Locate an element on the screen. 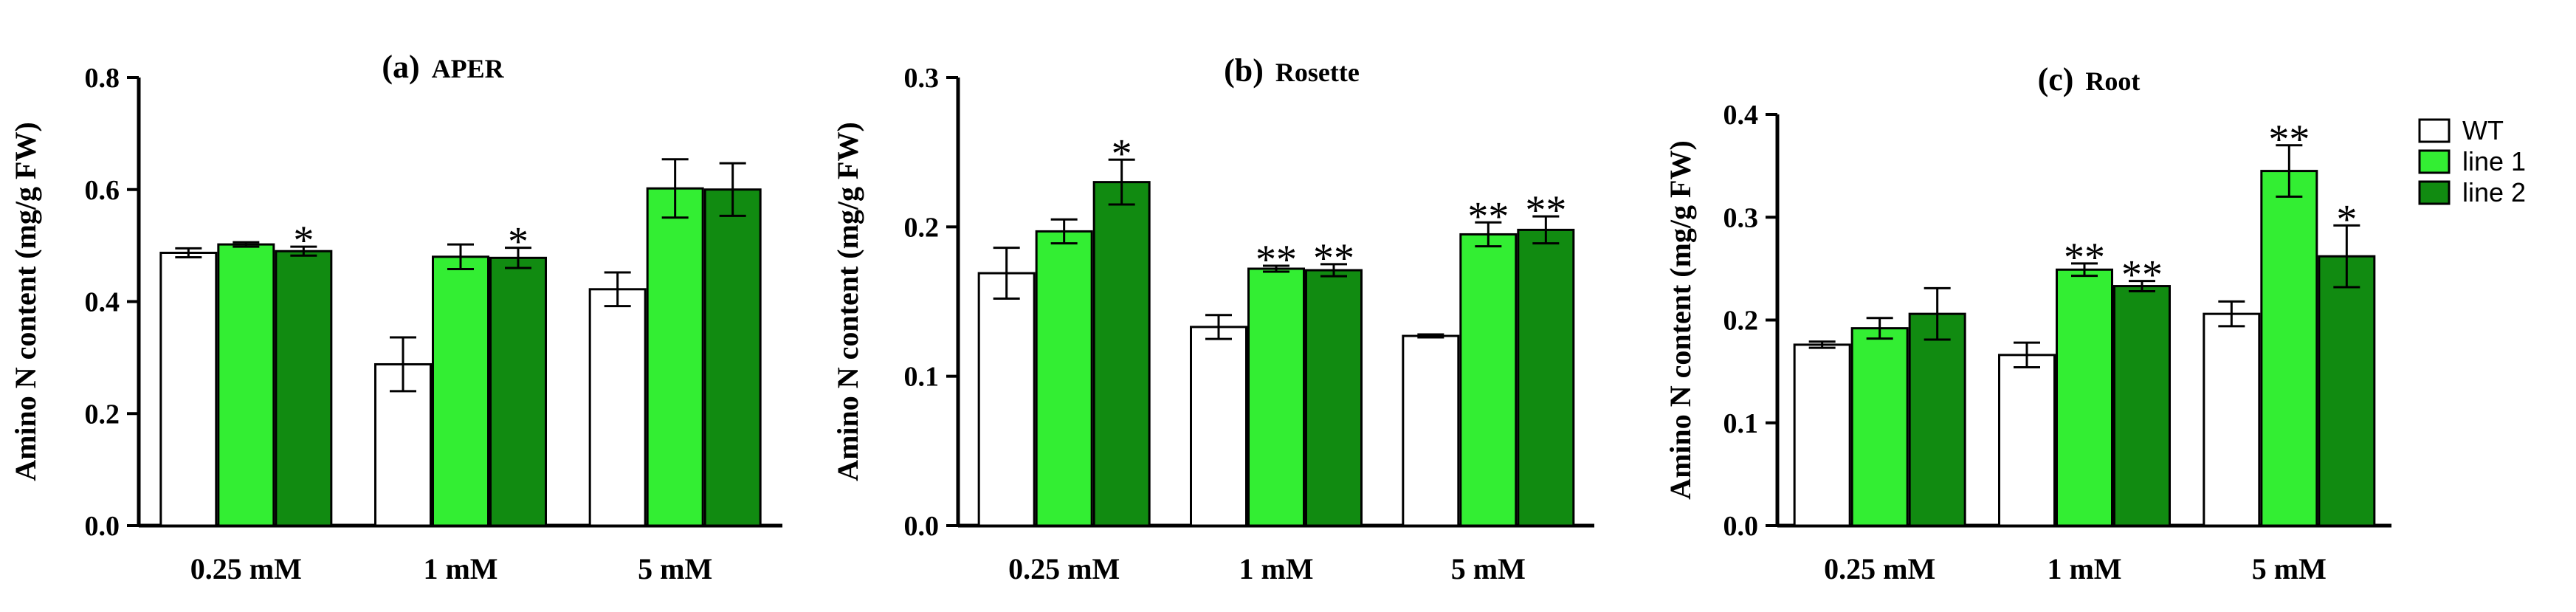 The width and height of the screenshot is (2576, 612). chart-title: (c) Root is located at coordinates (2090, 79).